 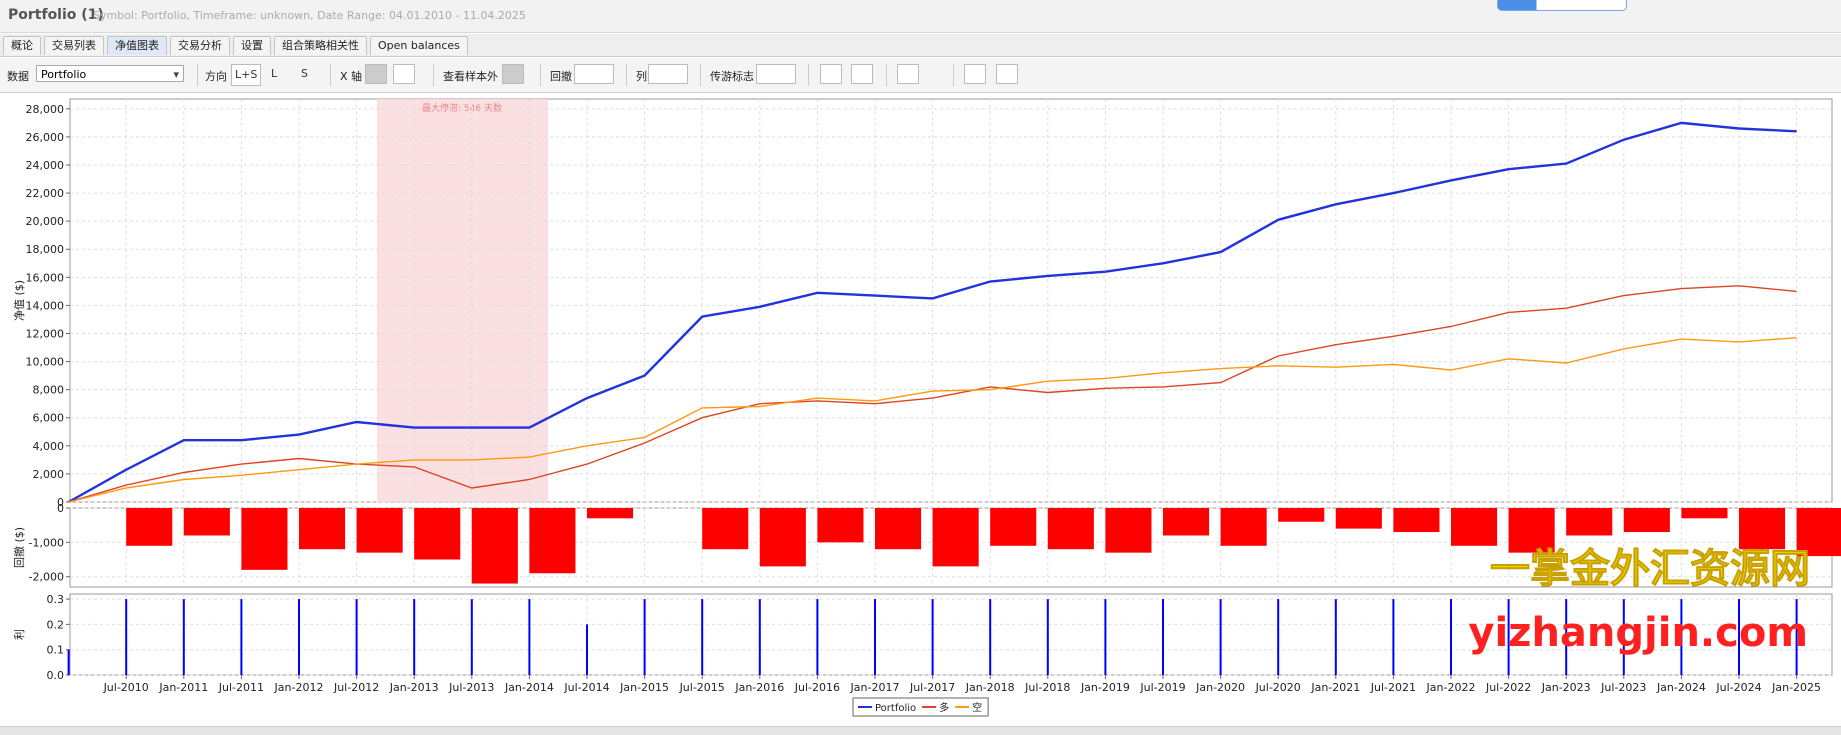 What do you see at coordinates (990, 687) in the screenshot?
I see `x-tick-label: Jan-2018` at bounding box center [990, 687].